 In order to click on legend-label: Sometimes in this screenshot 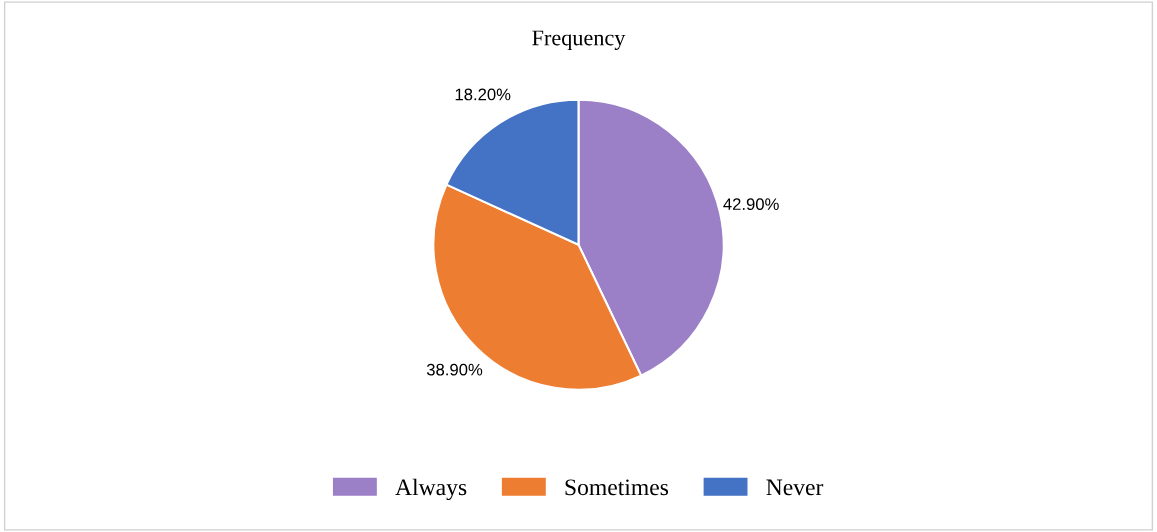, I will do `click(617, 487)`.